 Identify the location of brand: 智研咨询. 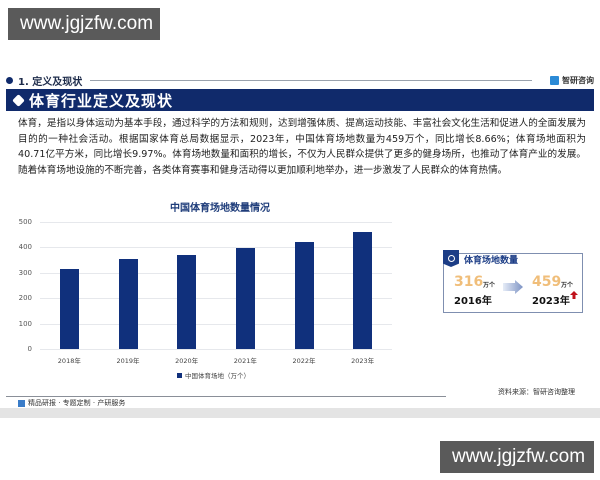
(572, 80).